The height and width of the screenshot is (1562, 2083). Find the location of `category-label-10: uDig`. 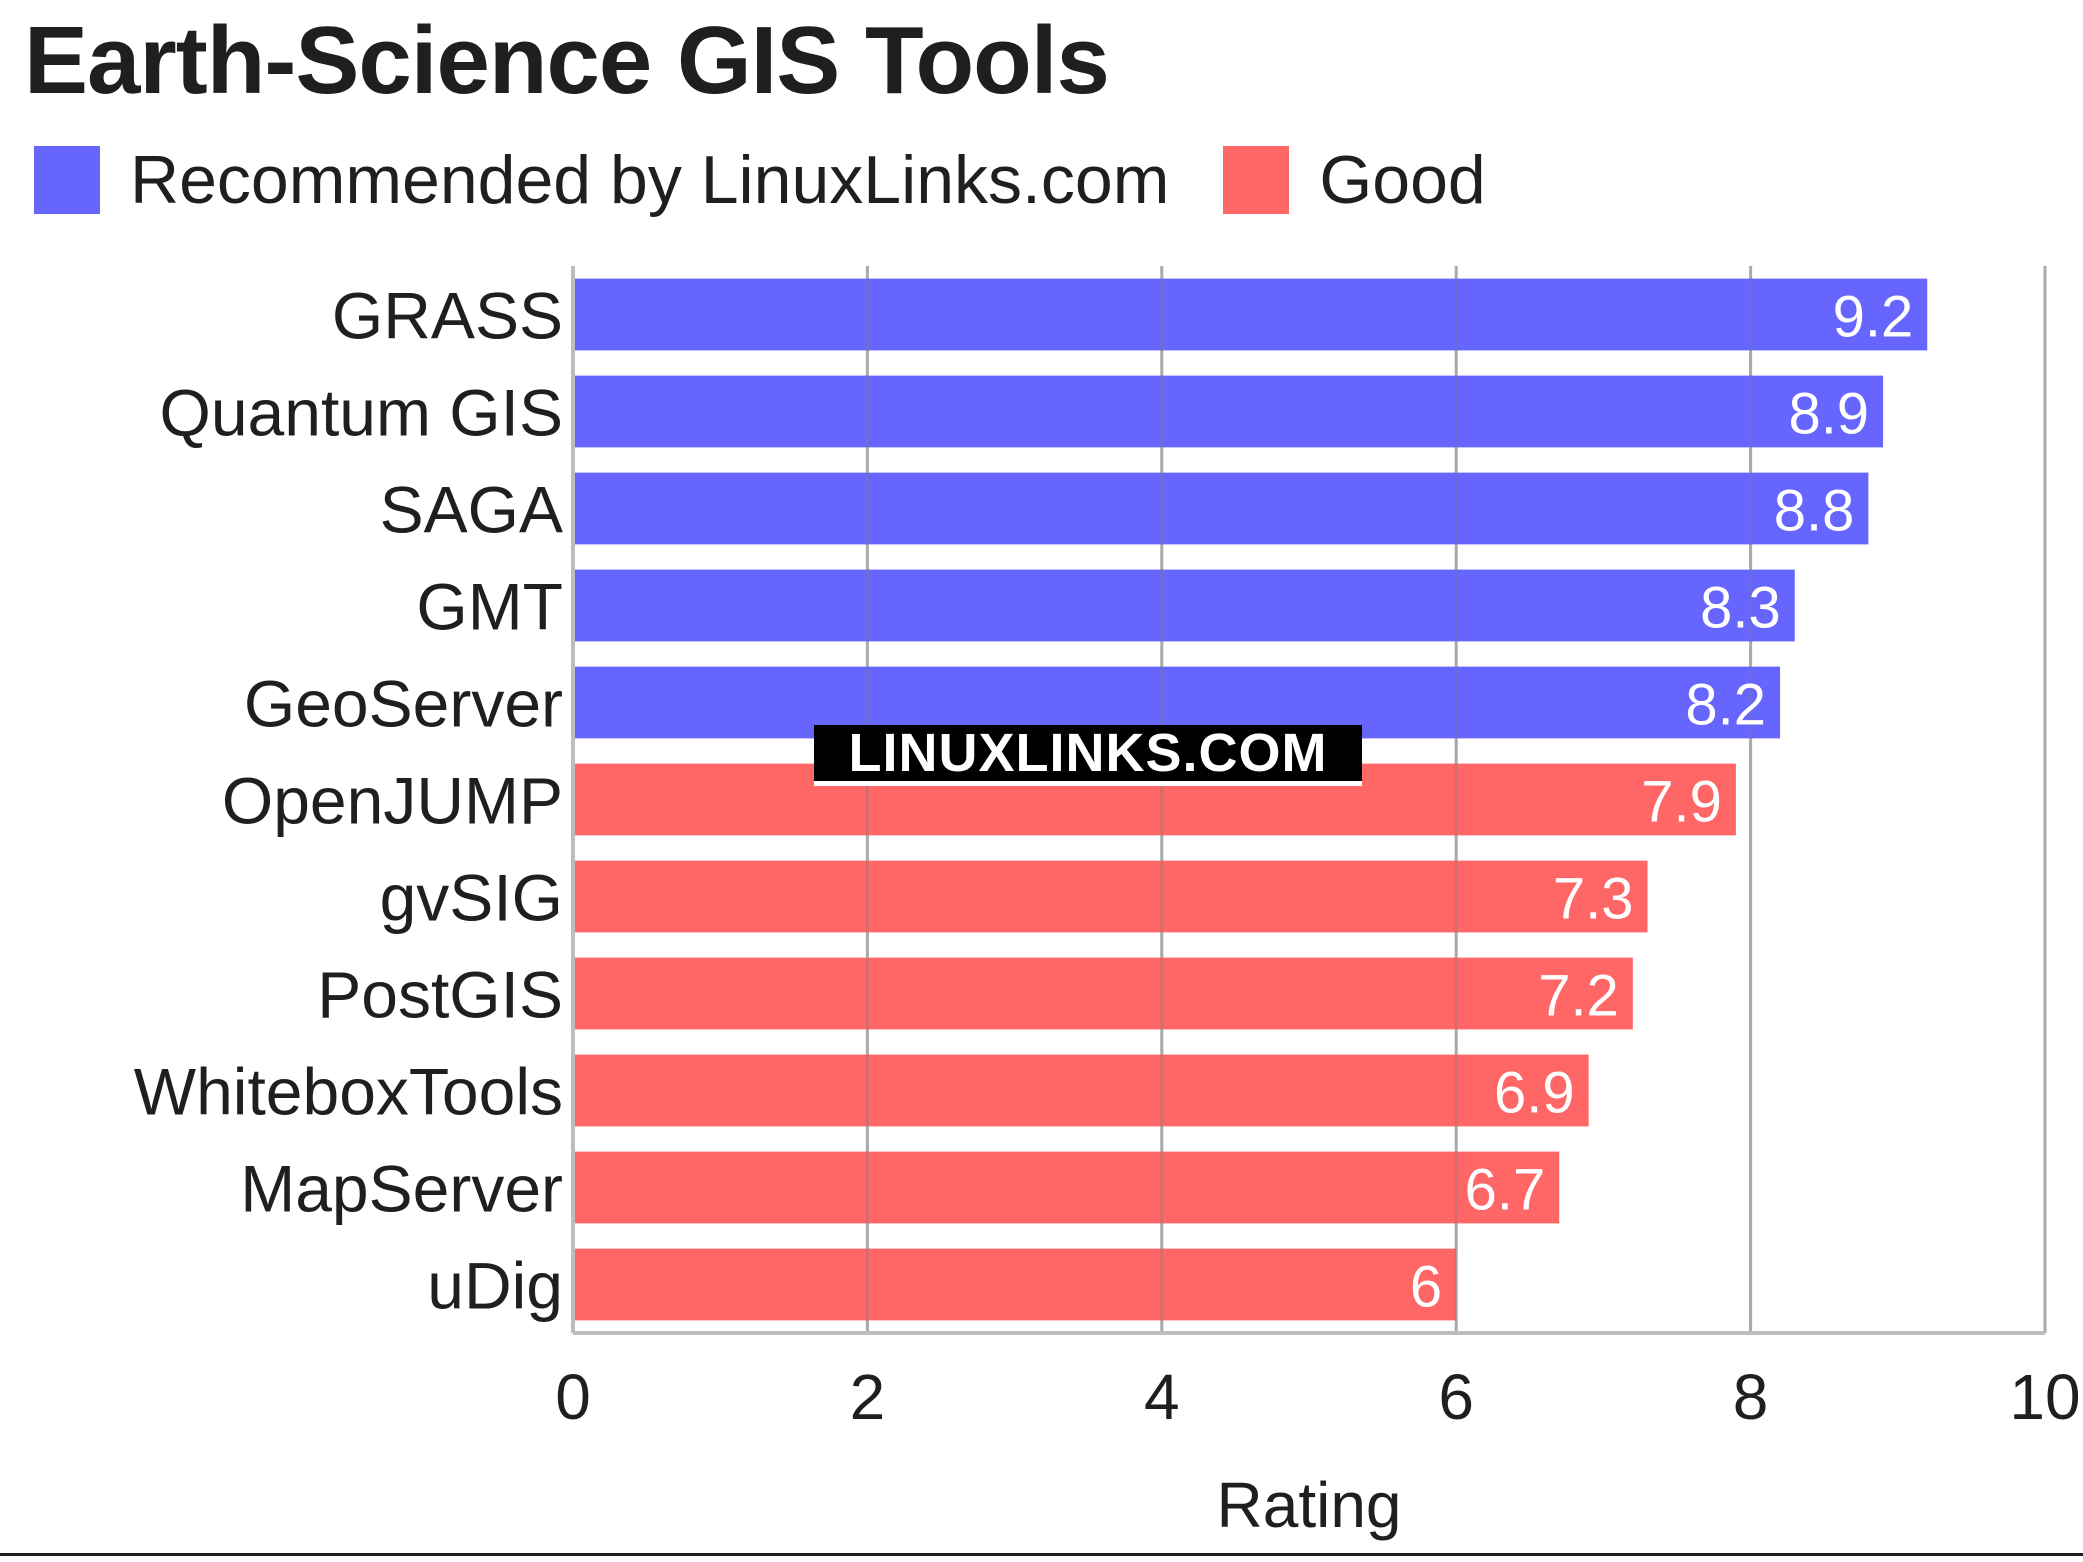

category-label-10: uDig is located at coordinates (495, 1286).